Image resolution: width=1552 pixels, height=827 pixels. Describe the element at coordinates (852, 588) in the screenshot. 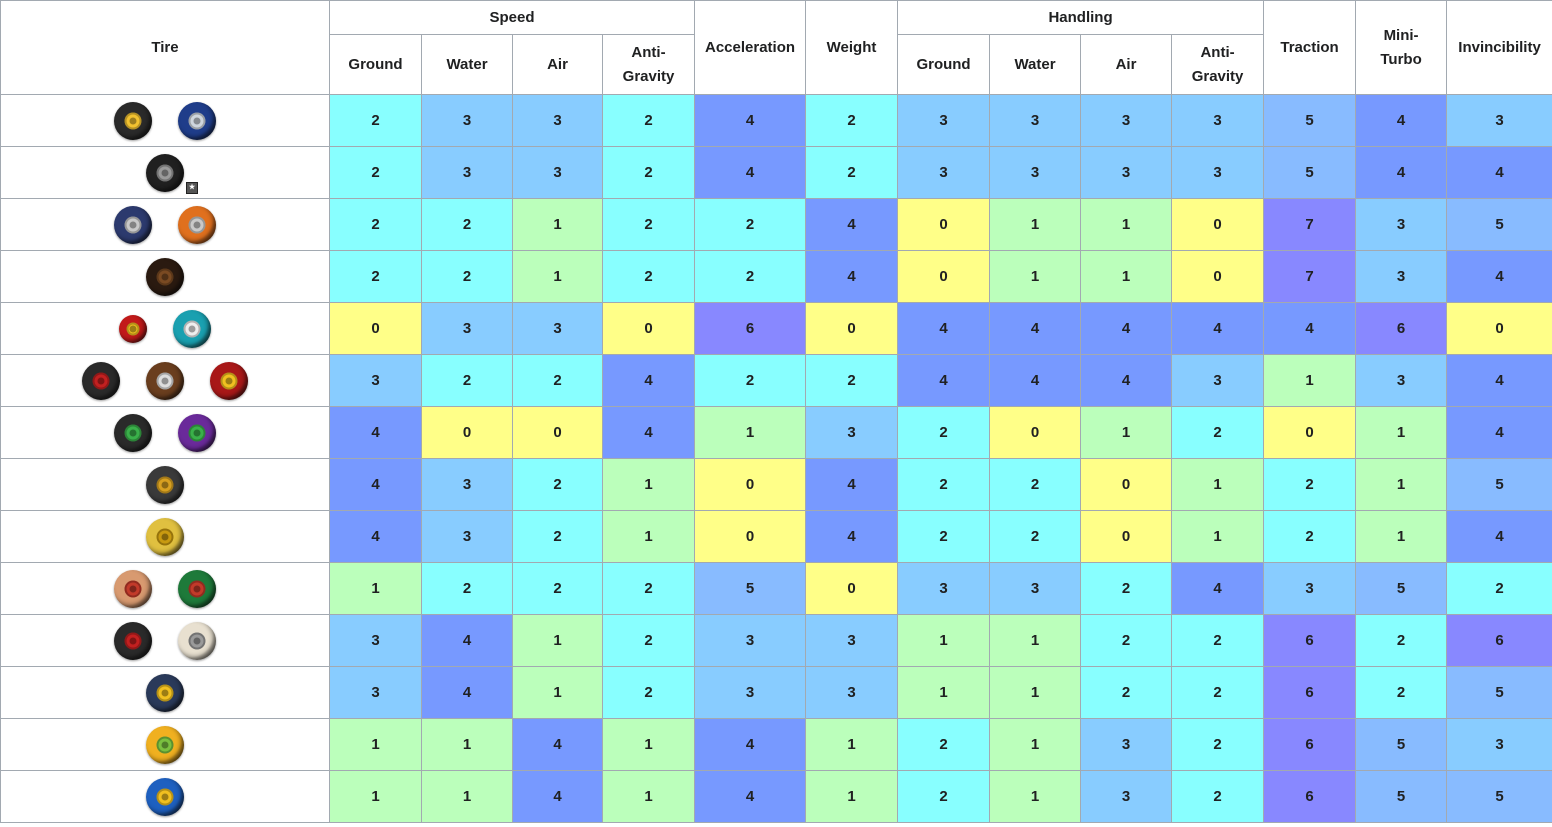

I see `stat-weight: 0` at that location.